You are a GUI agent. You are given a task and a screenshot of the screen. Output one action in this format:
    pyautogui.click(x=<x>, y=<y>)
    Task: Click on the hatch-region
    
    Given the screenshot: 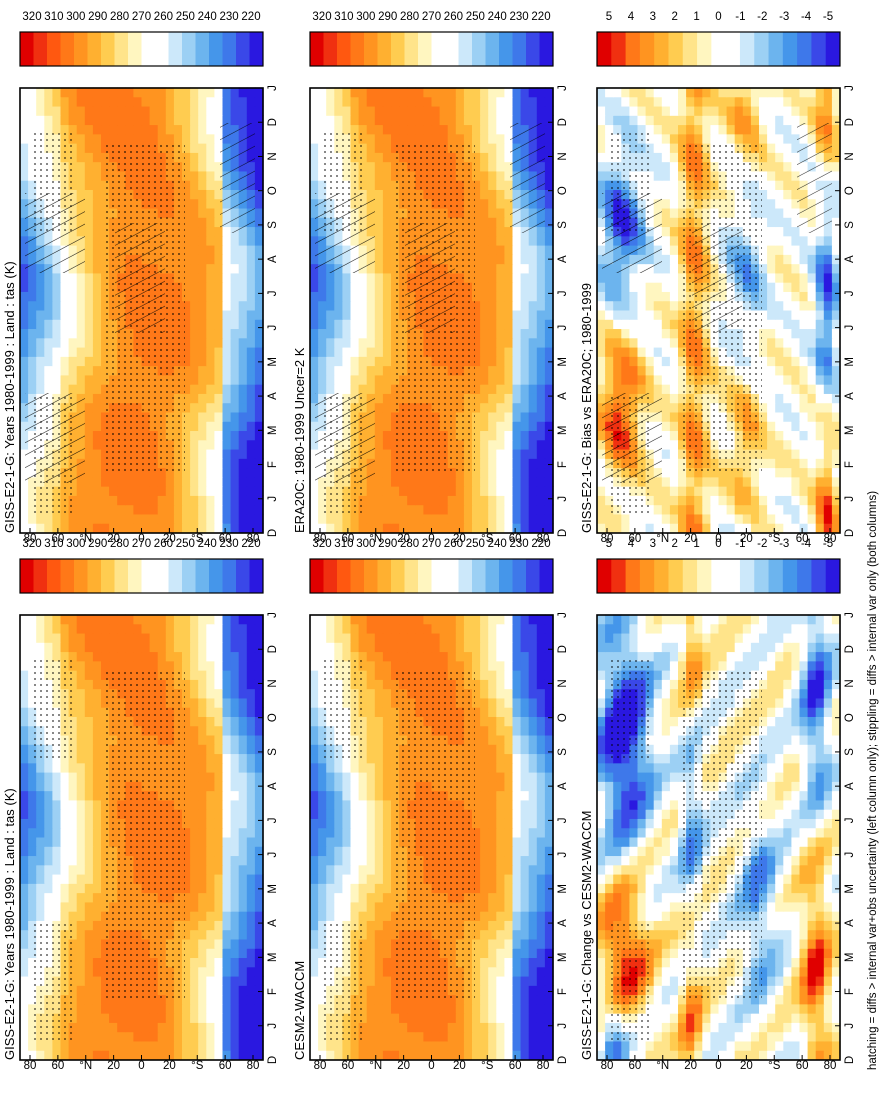 What is the action you would take?
    pyautogui.click(x=140, y=278)
    